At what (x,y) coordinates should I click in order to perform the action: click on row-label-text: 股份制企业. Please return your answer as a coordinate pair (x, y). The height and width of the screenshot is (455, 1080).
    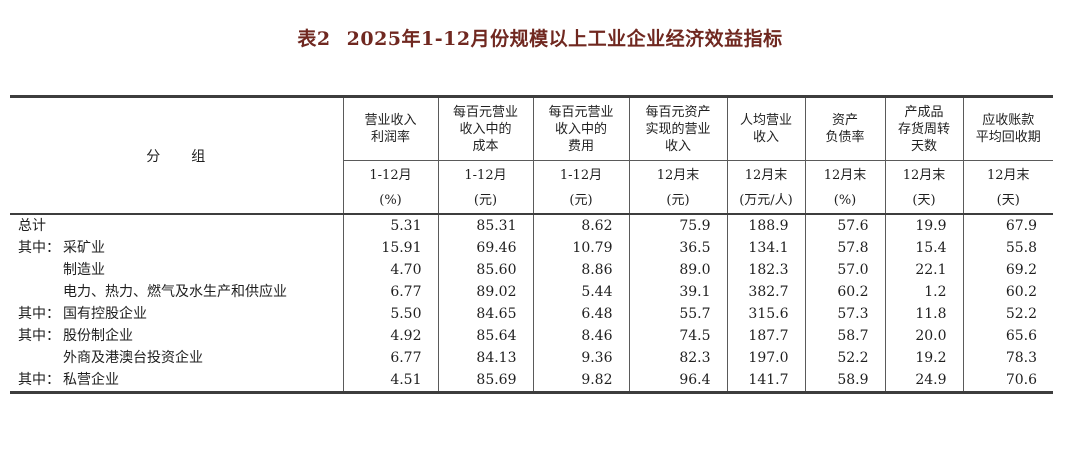
    Looking at the image, I should click on (98, 336).